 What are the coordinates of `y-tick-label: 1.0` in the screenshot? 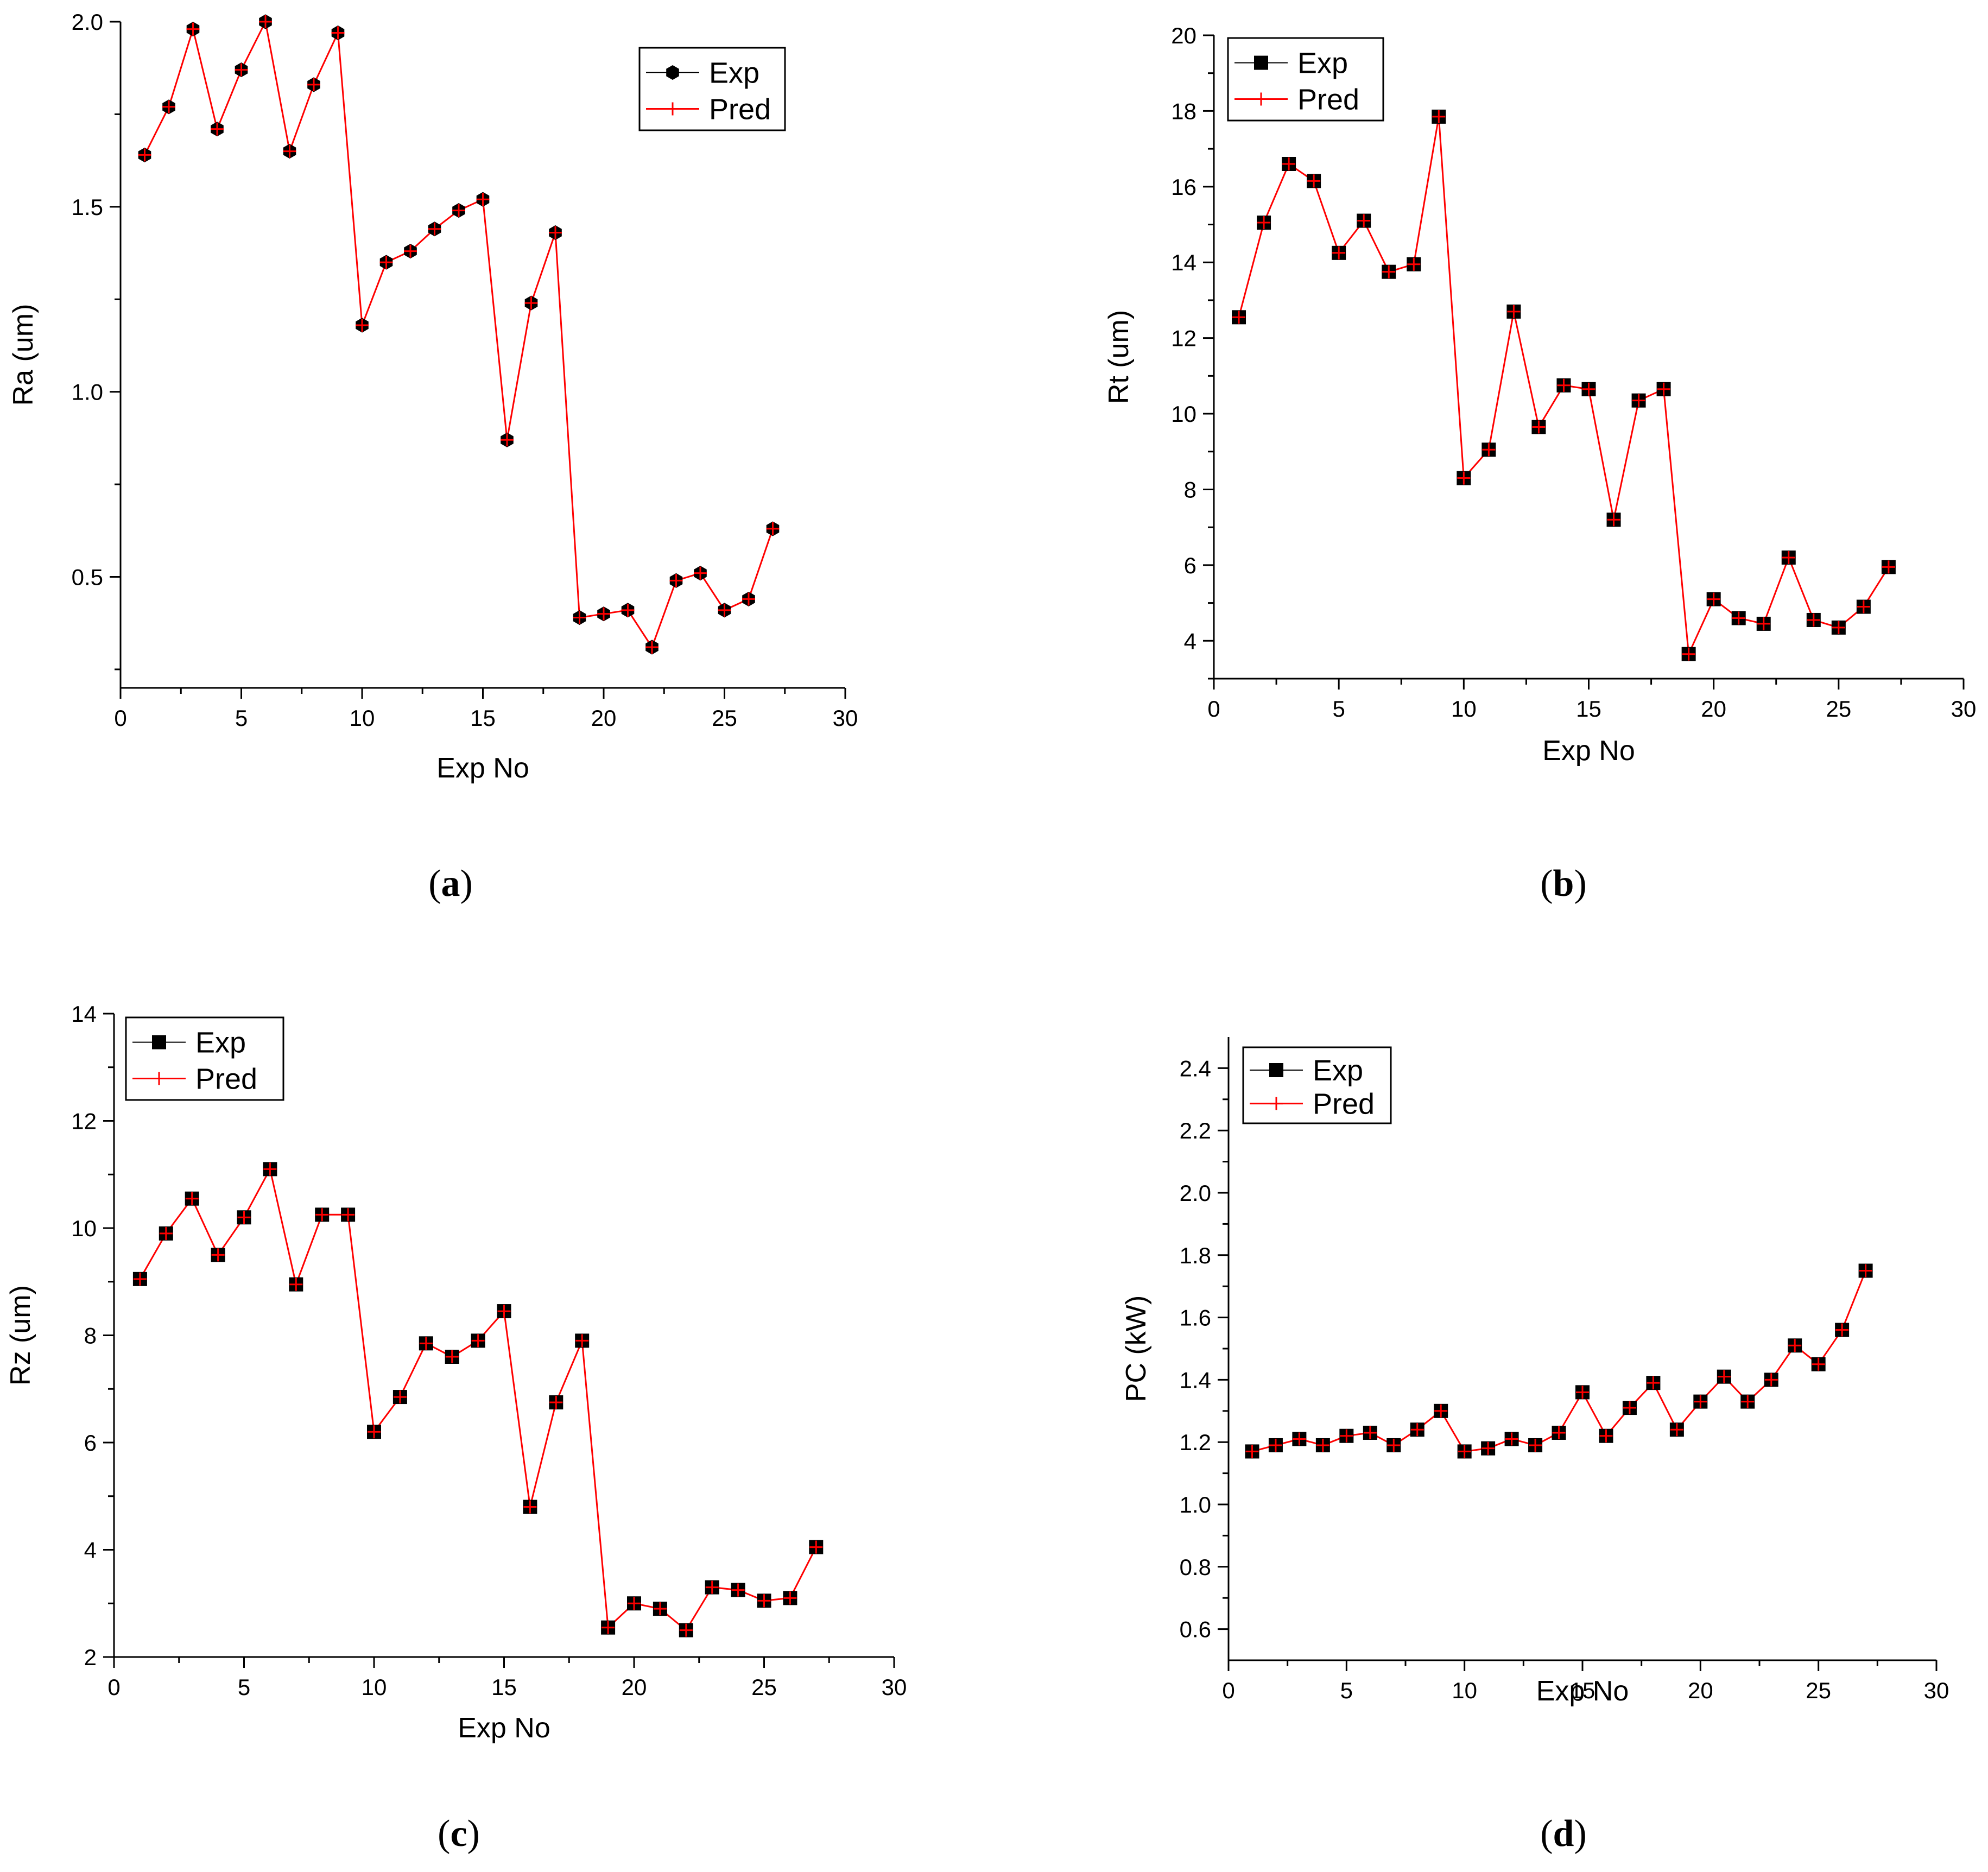 It's located at (1195, 1504).